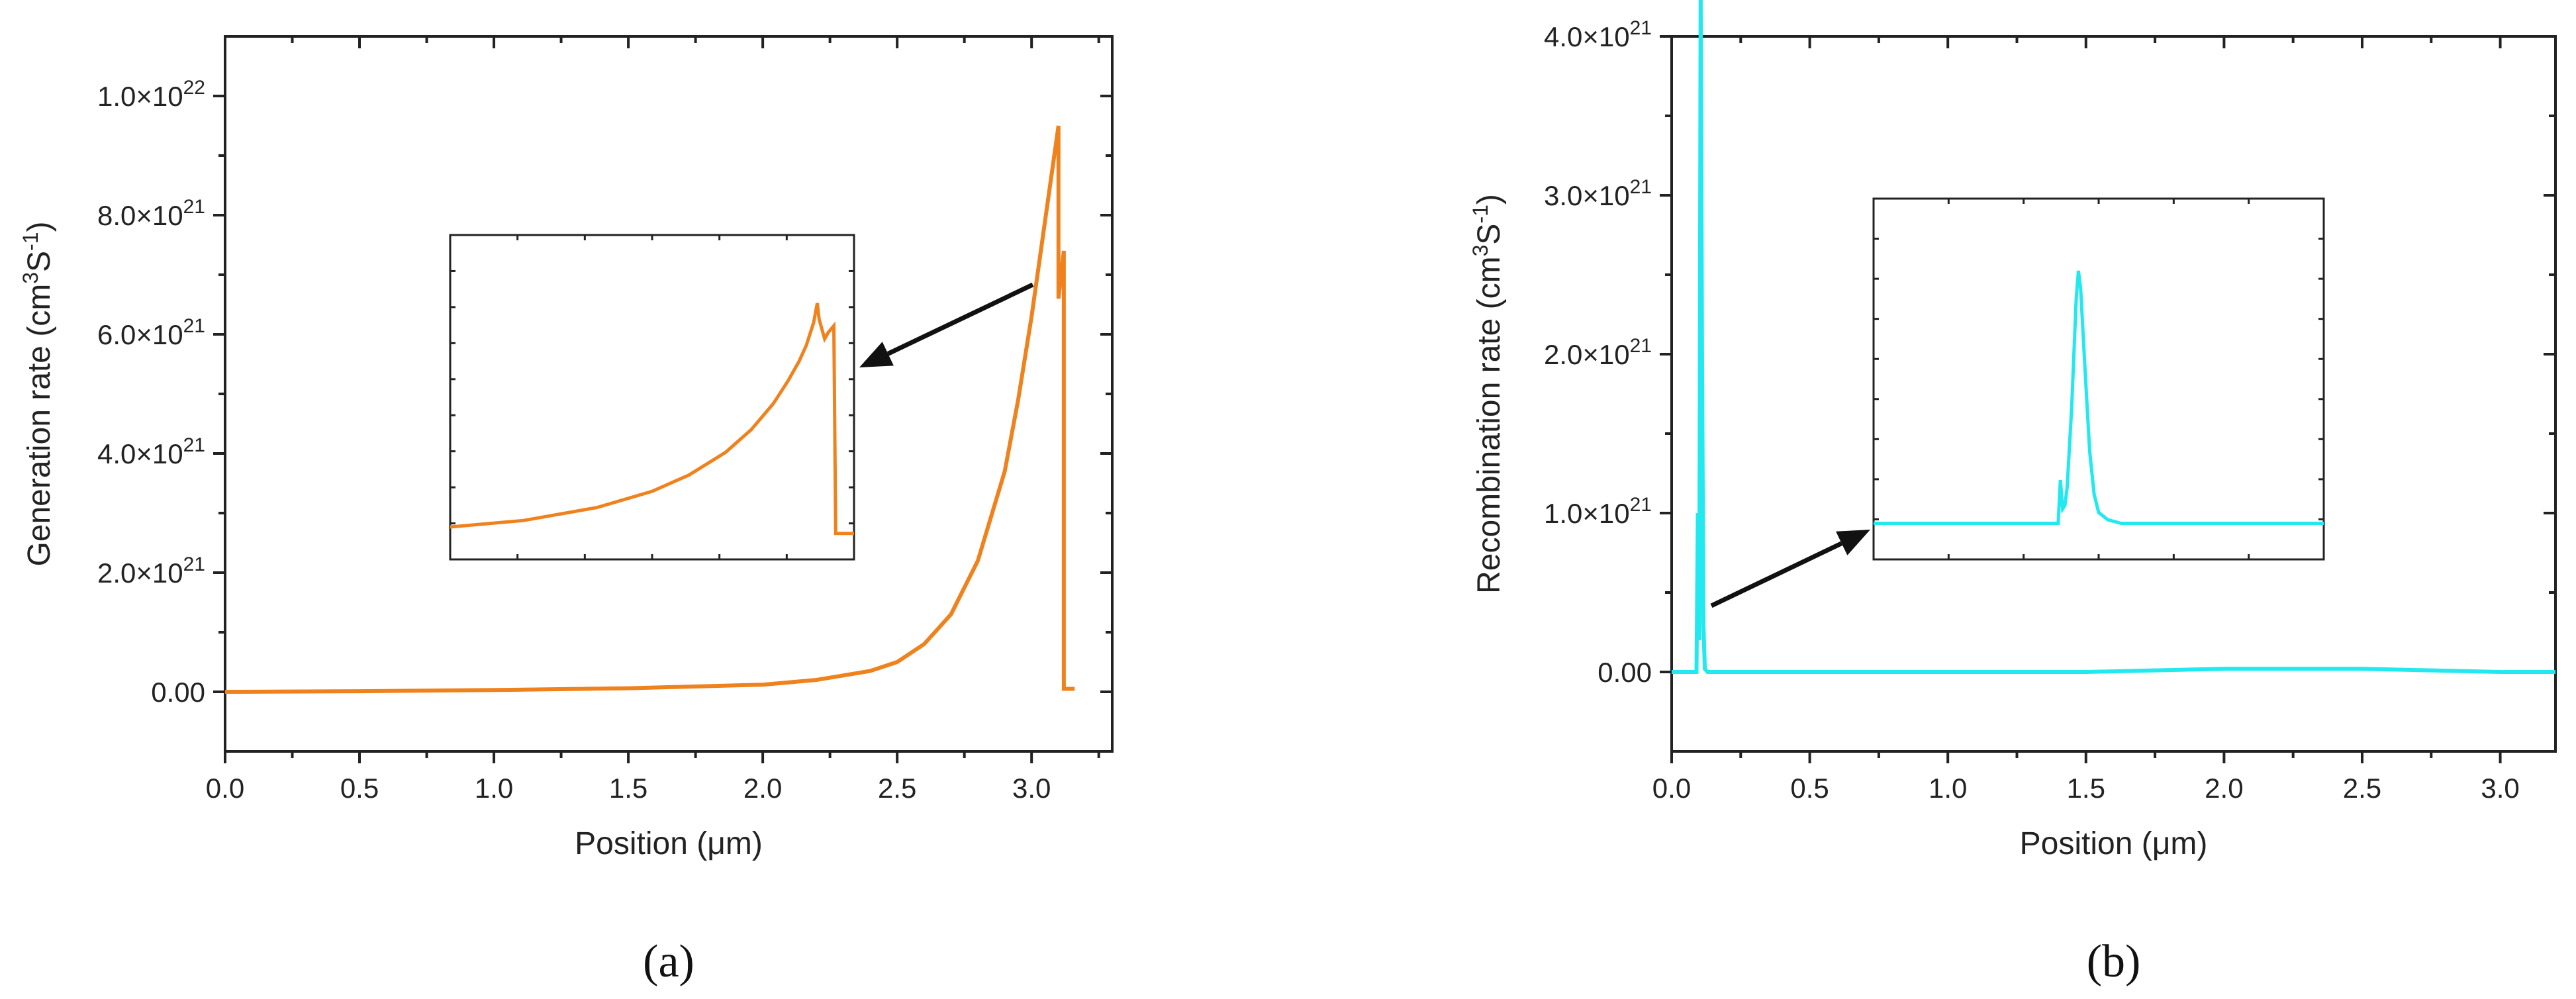 This screenshot has width=2576, height=999. What do you see at coordinates (1598, 194) in the screenshot?
I see `y-tick-label: 3.0×10²¹` at bounding box center [1598, 194].